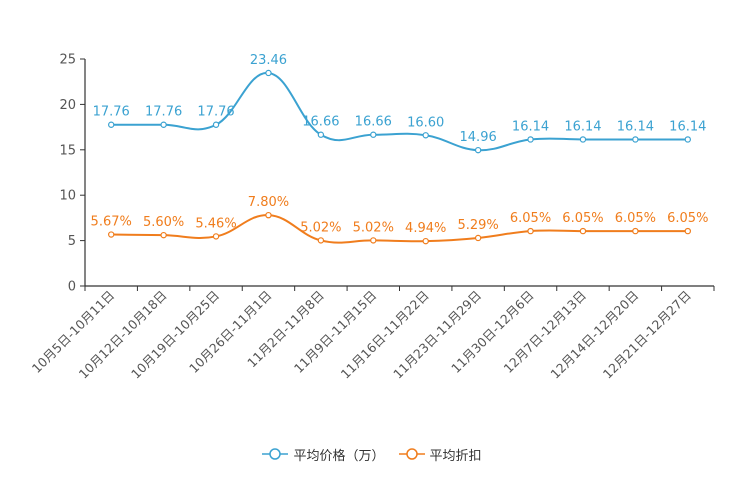  Describe the element at coordinates (163, 222) in the screenshot. I see `data-label: 5.60%` at that location.